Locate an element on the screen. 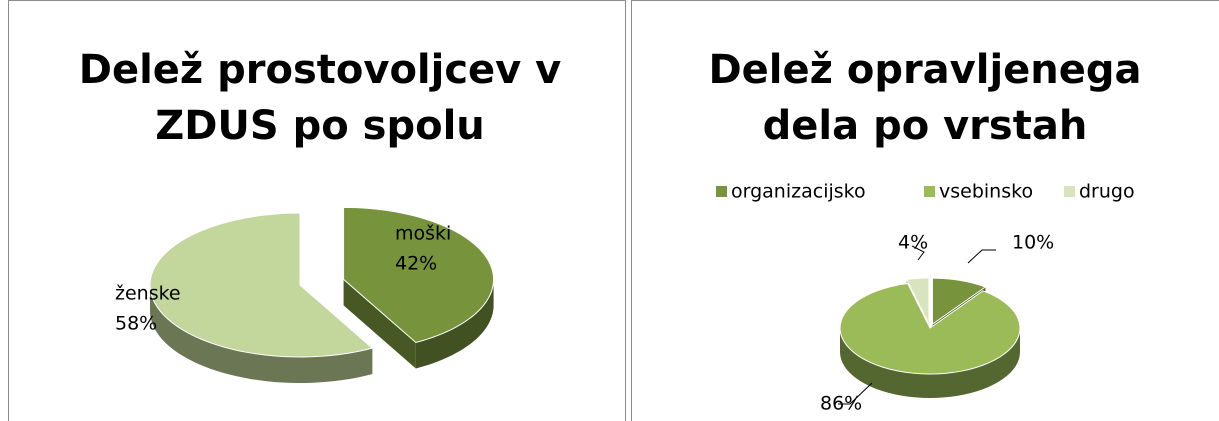 The height and width of the screenshot is (421, 1219). legend-label: vsebinsko is located at coordinates (986, 192).